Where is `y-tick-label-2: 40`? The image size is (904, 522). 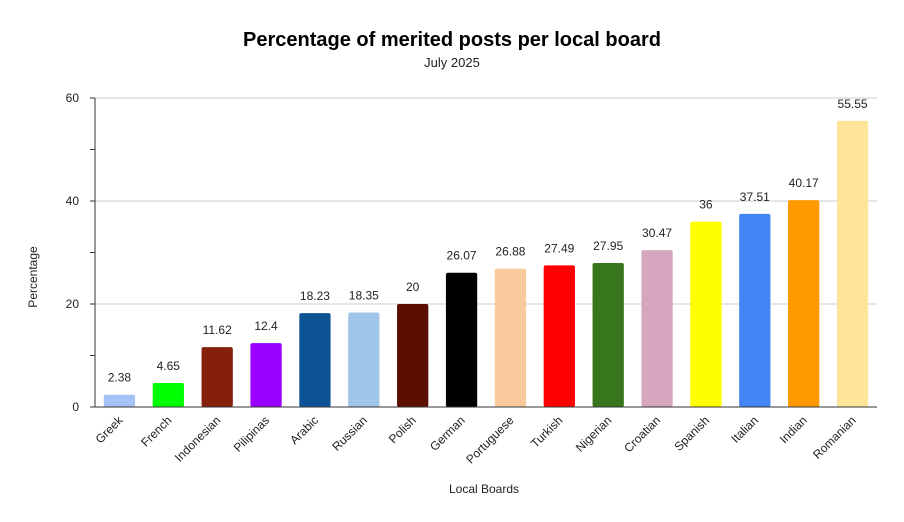 y-tick-label-2: 40 is located at coordinates (73, 201).